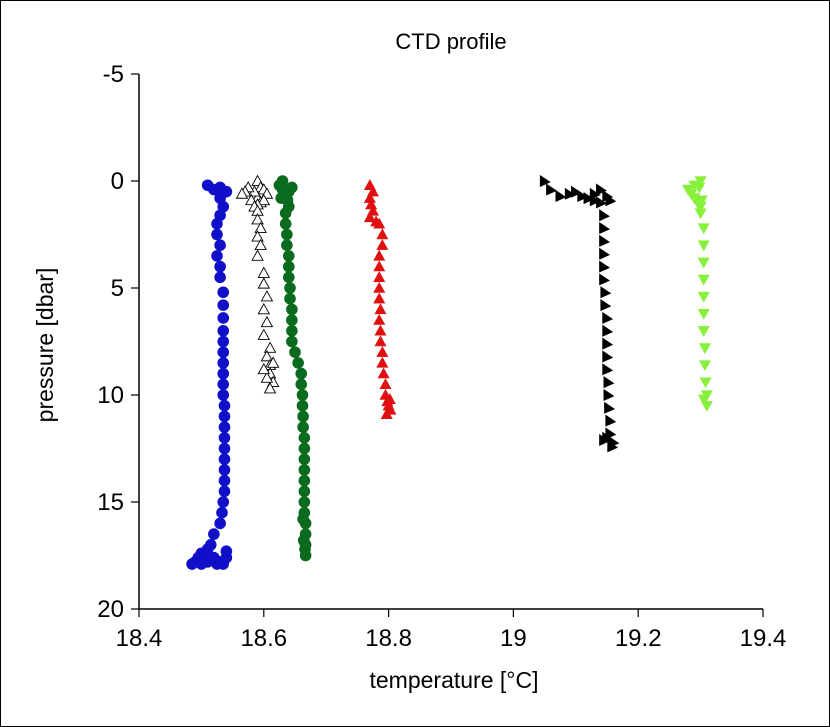  I want to click on x-ticks: 18.4 18.6 18.8 19 19.2 19.4, so click(451, 630).